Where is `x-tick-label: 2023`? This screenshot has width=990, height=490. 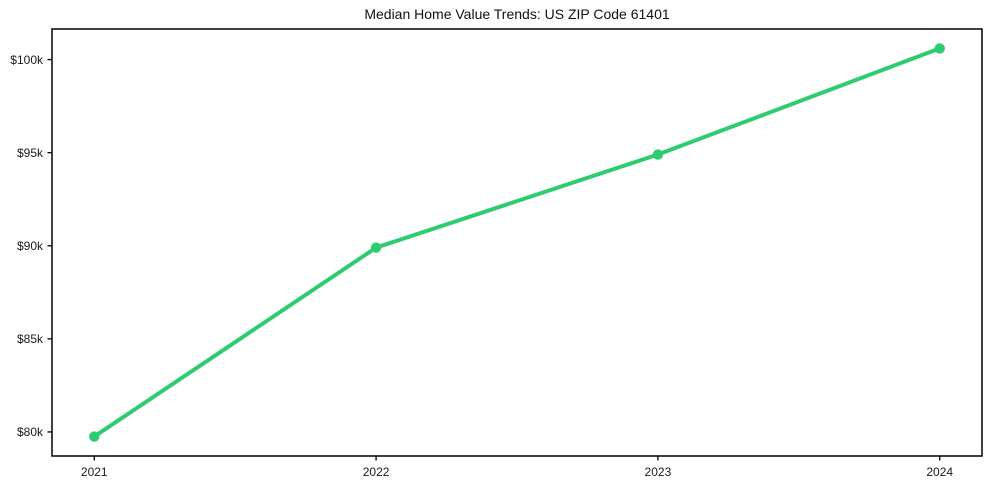
x-tick-label: 2023 is located at coordinates (658, 472).